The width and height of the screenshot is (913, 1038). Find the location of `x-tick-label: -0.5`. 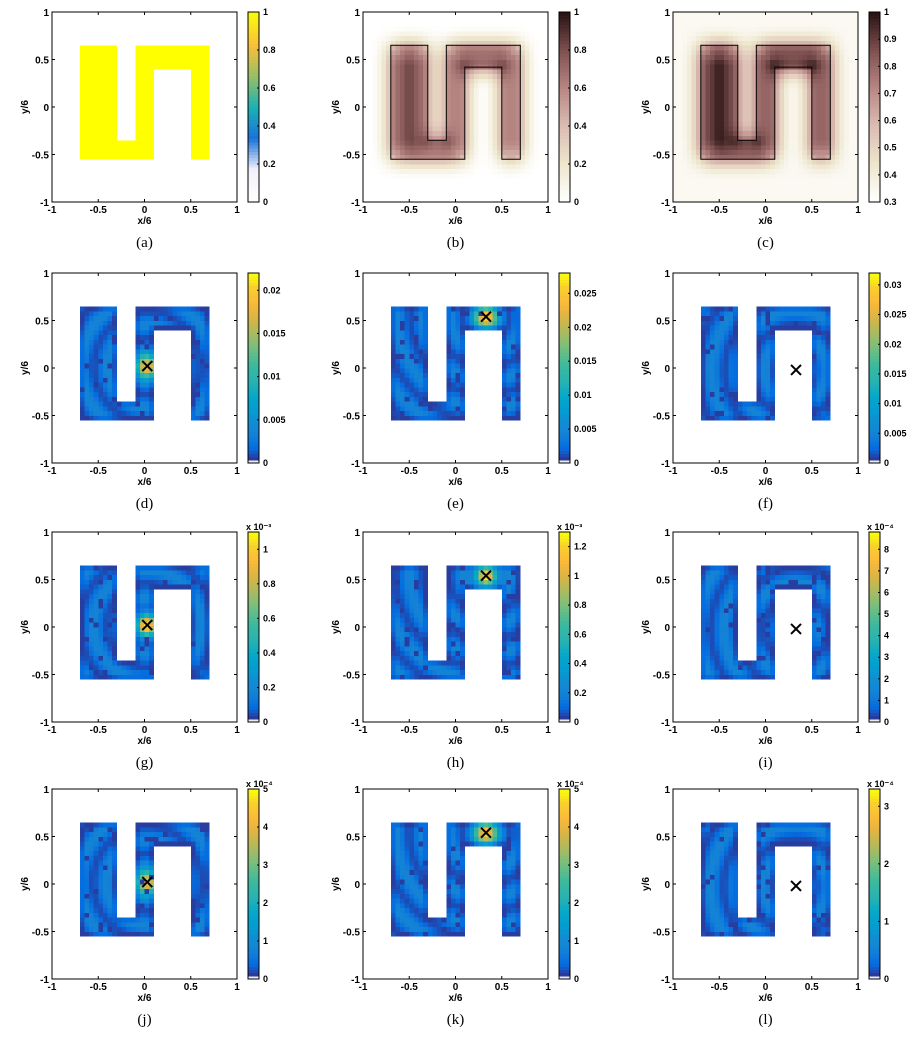

x-tick-label: -0.5 is located at coordinates (410, 471).